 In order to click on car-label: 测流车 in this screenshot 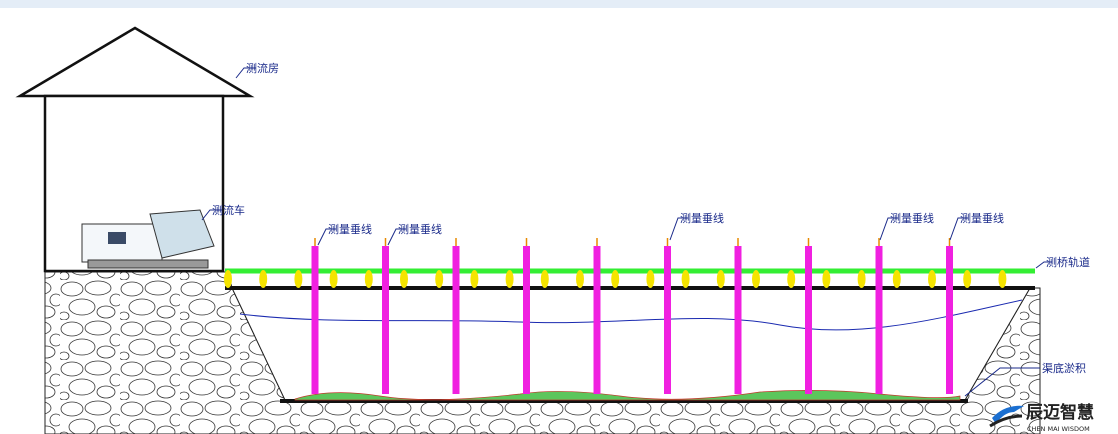, I will do `click(228, 210)`.